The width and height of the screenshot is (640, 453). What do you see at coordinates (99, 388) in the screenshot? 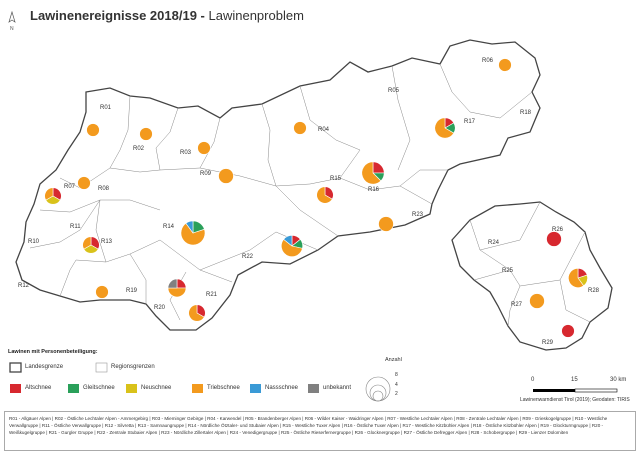
I see `legend-label-gleitschnee: Gleitschnee` at bounding box center [99, 388].